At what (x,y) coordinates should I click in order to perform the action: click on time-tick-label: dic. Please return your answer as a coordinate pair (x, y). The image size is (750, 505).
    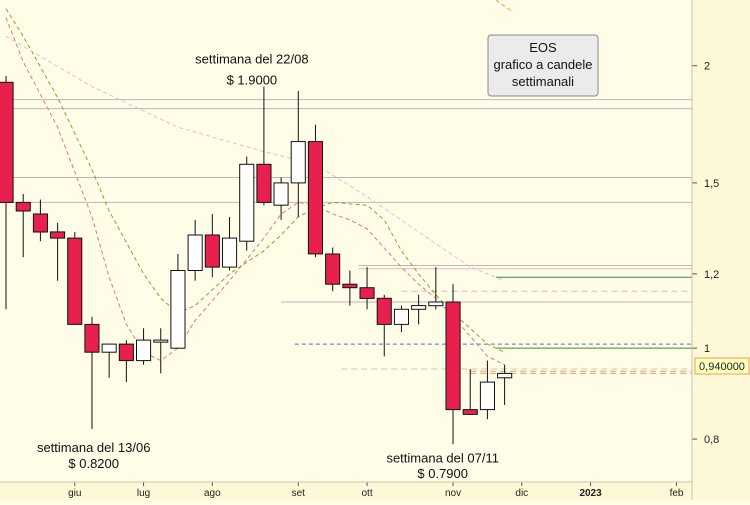
    Looking at the image, I should click on (521, 493).